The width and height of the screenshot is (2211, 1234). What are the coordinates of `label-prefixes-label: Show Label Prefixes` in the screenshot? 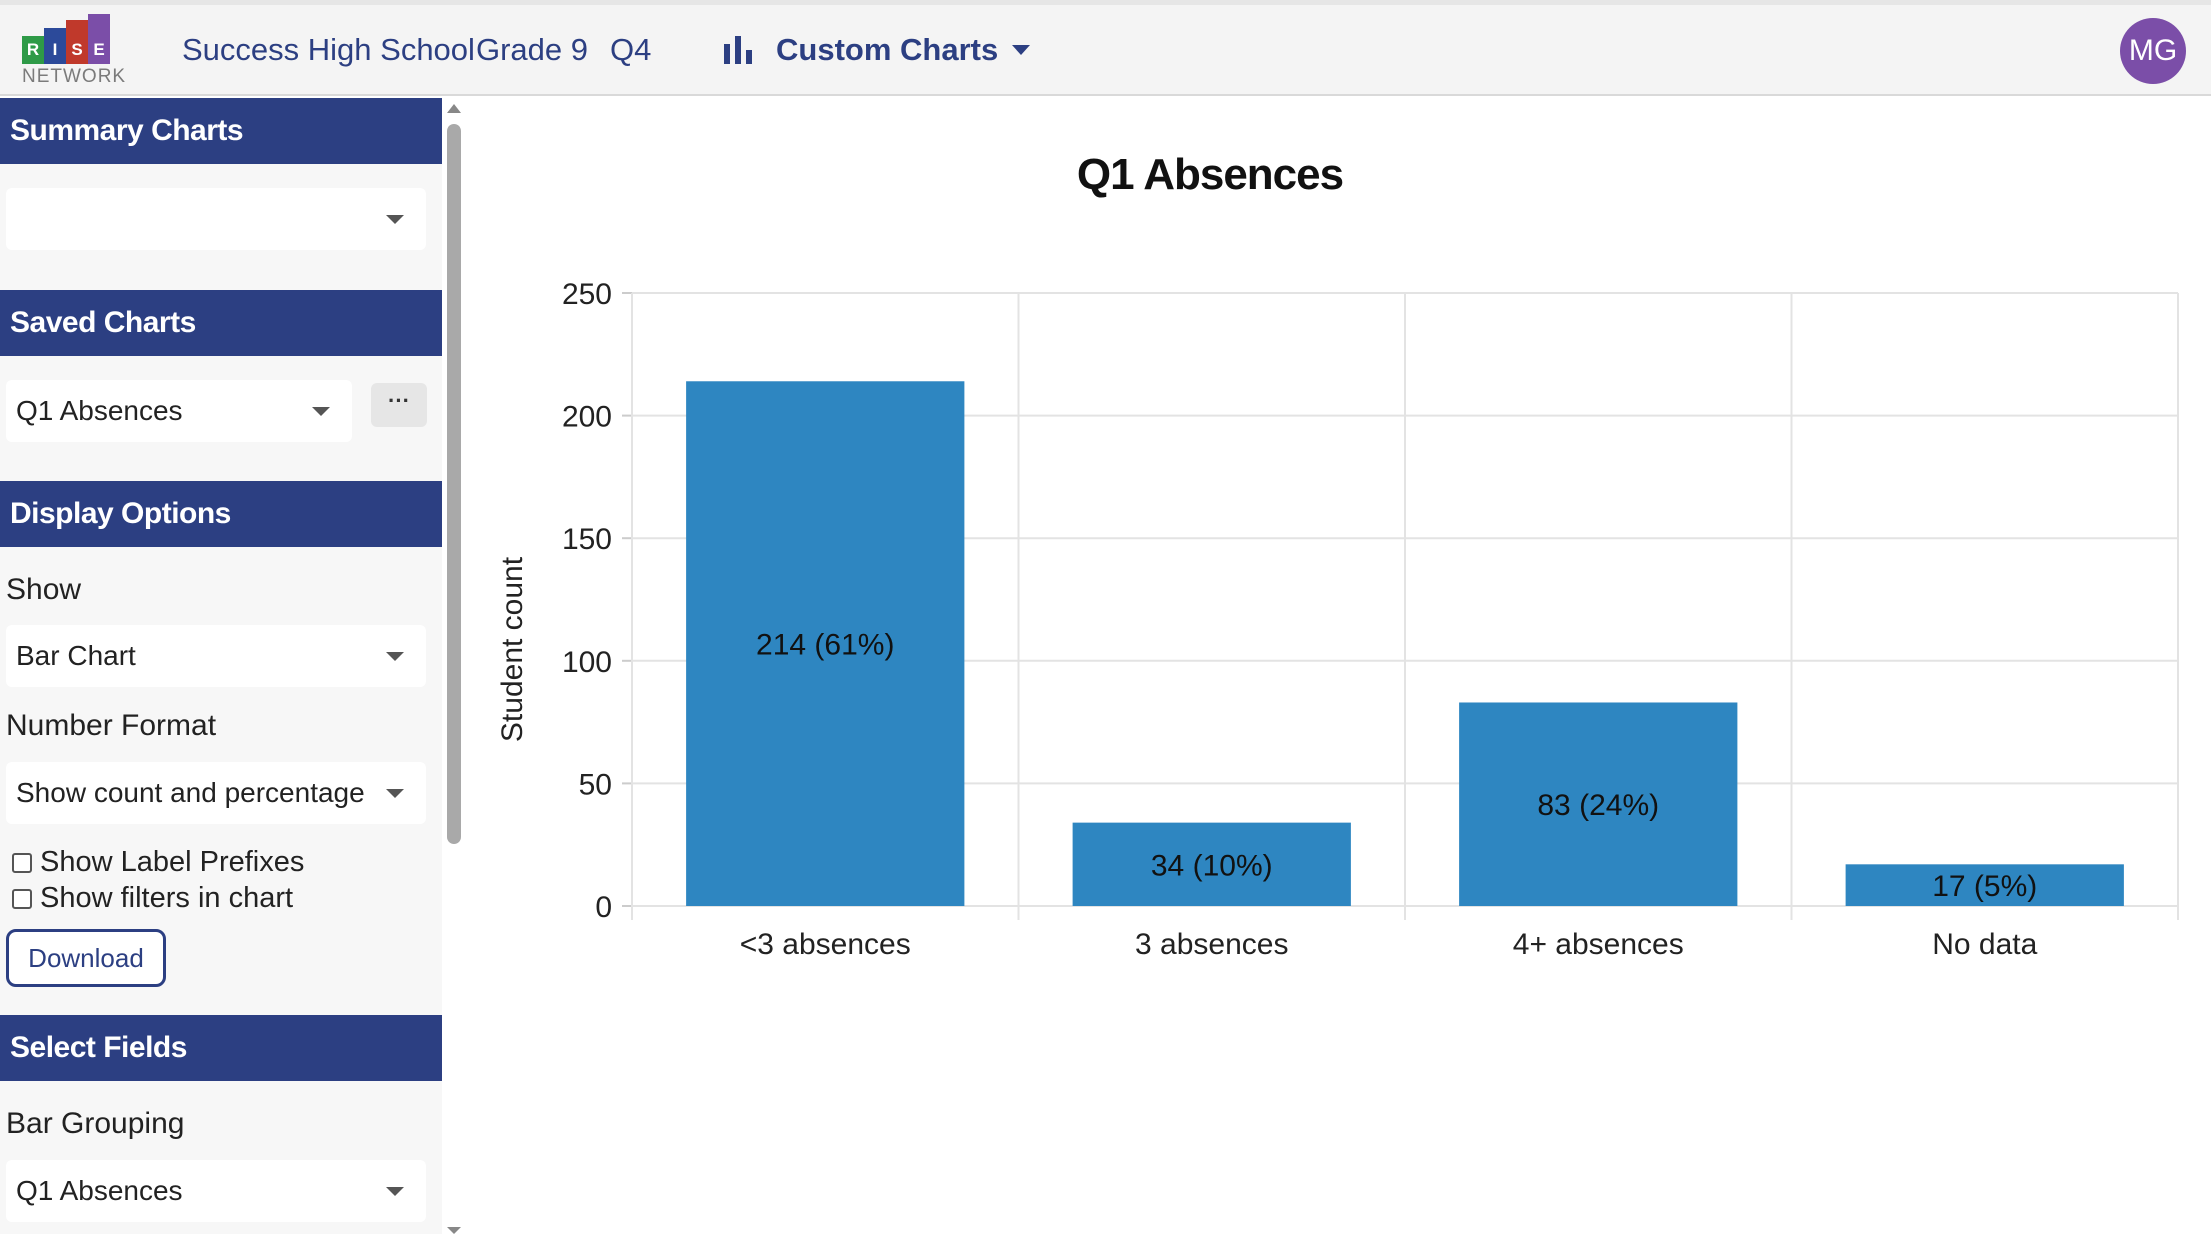 It's located at (172, 862).